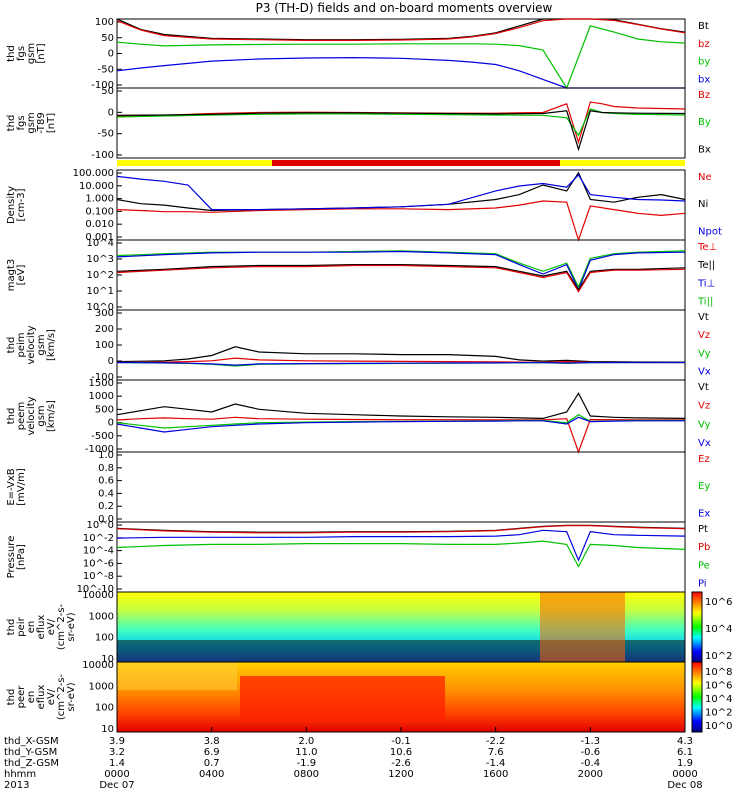 The image size is (750, 800). What do you see at coordinates (704, 62) in the screenshot?
I see `fgs-legend-by: by` at bounding box center [704, 62].